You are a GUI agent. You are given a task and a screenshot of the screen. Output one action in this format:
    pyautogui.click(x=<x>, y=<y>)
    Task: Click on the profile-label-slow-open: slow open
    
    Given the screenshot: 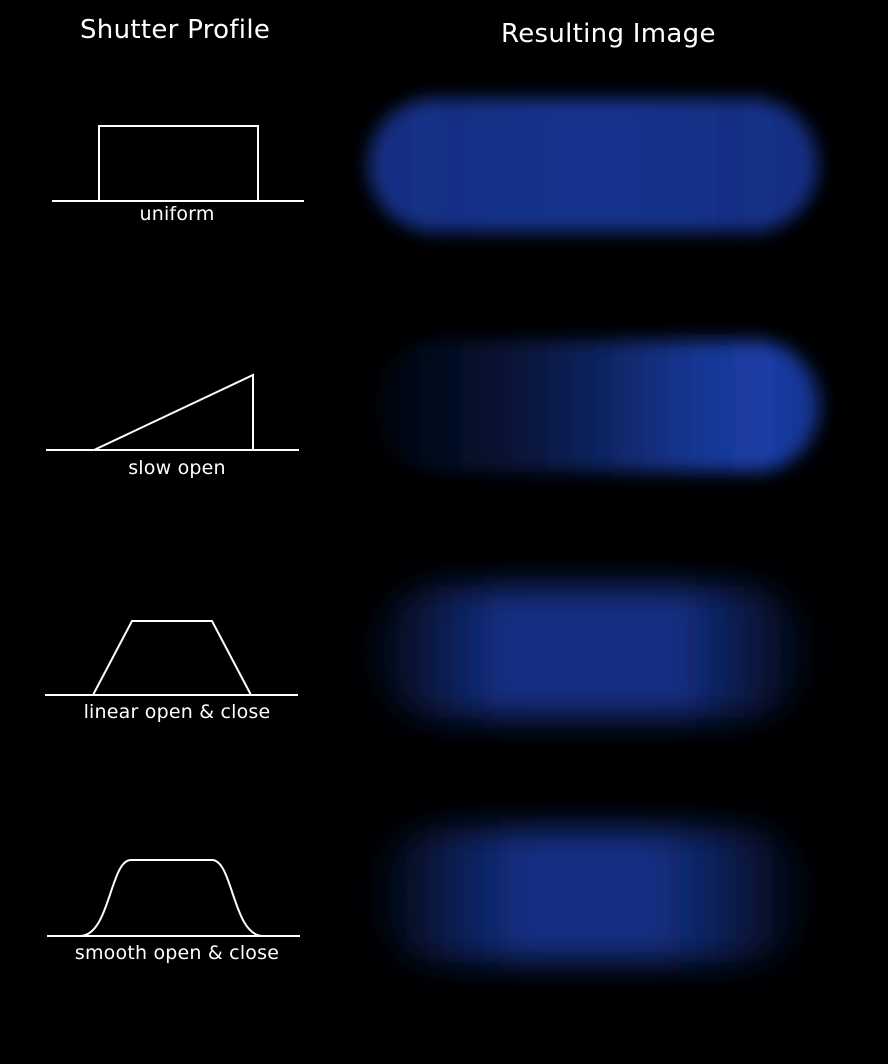 What is the action you would take?
    pyautogui.click(x=177, y=468)
    